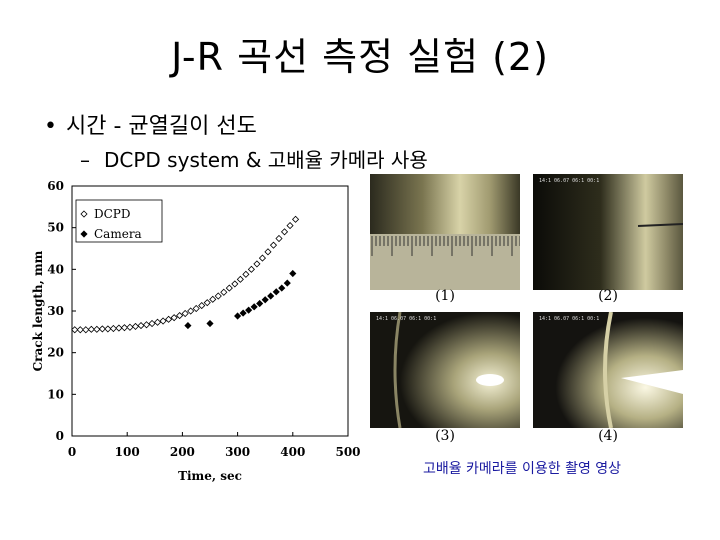 The height and width of the screenshot is (540, 720). I want to click on x-axis-label: Time, sec, so click(210, 476).